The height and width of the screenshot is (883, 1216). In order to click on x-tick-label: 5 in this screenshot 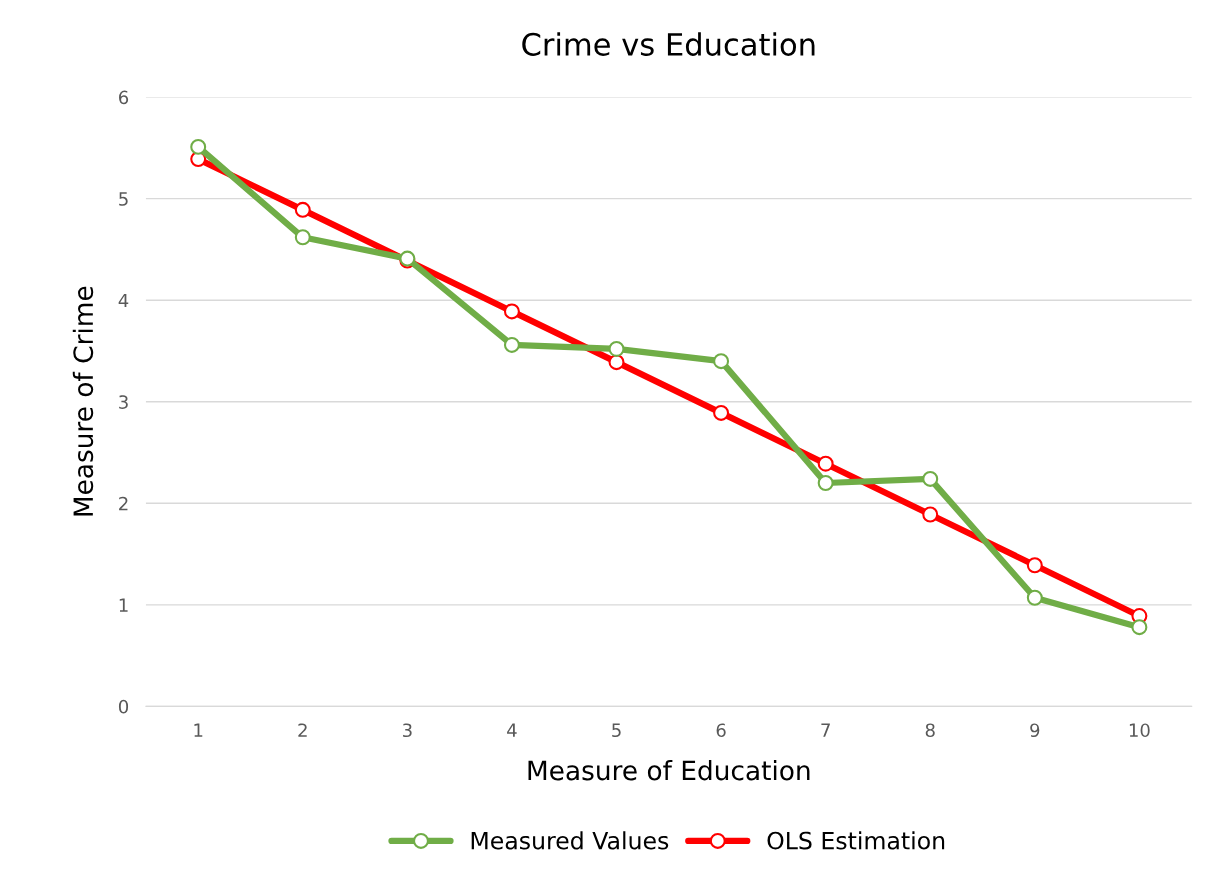, I will do `click(616, 730)`.